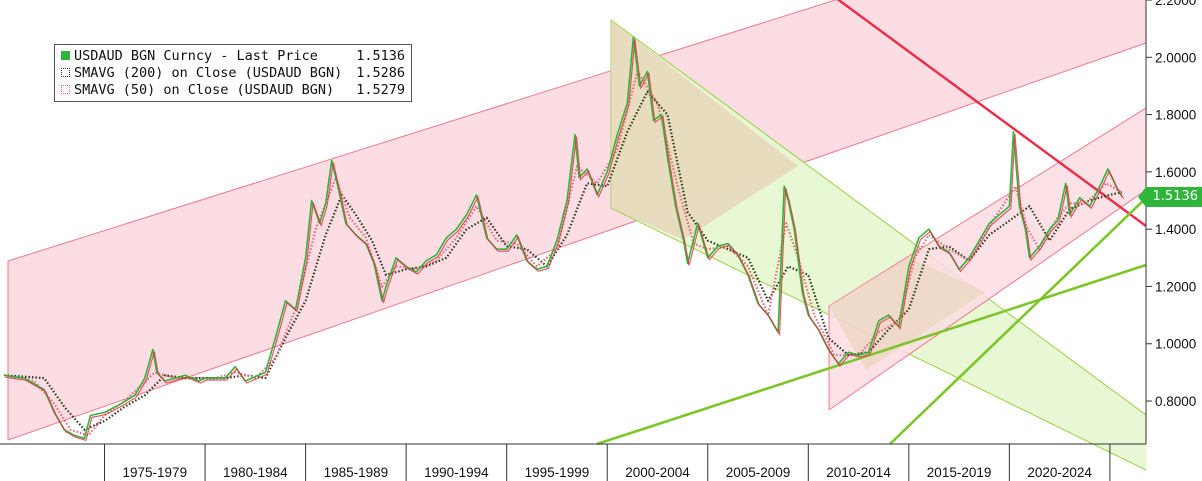  I want to click on pink-recent-lower-line, so click(987, 300).